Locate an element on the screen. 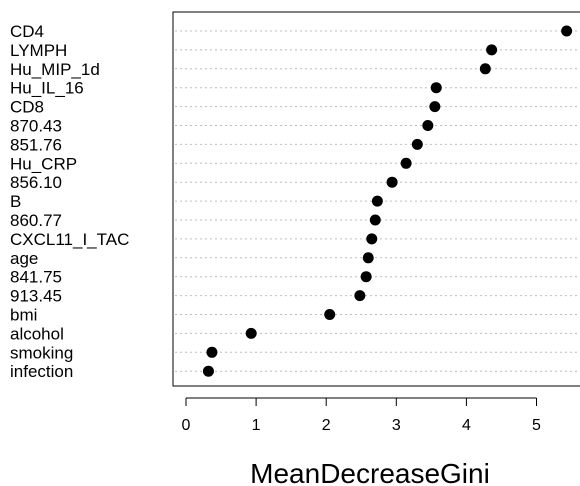 The height and width of the screenshot is (486, 580). category-label: infection is located at coordinates (41, 371).